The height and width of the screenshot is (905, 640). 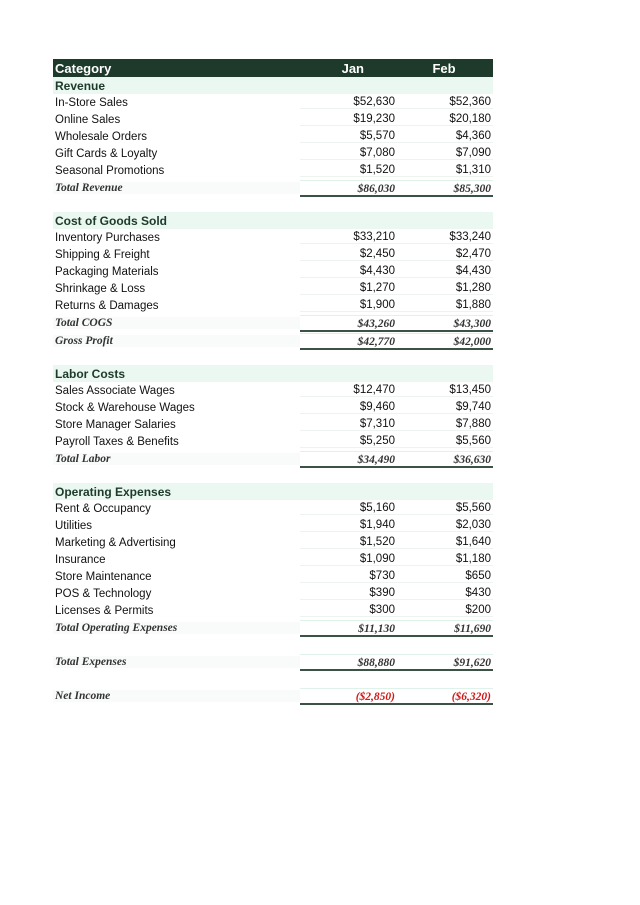 I want to click on line-item-label: Licenses & Permits, so click(x=104, y=610).